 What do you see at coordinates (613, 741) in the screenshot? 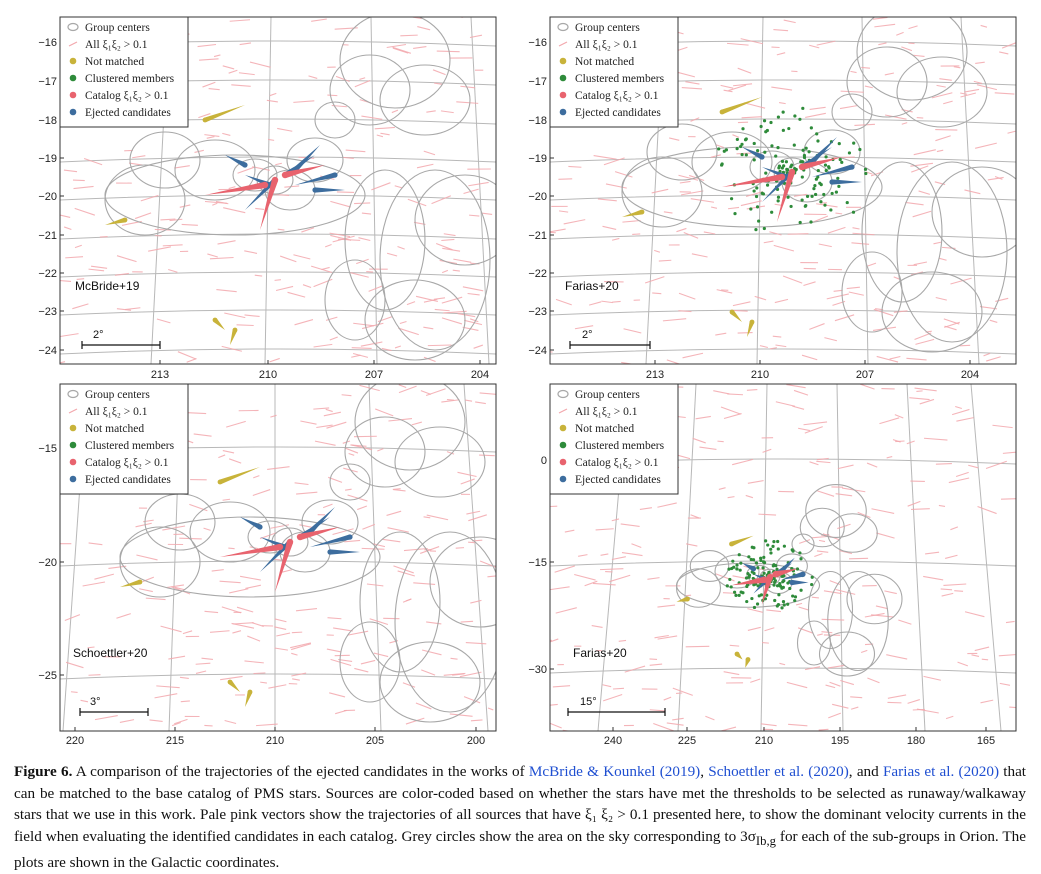
I see `x-tick-label: 240` at bounding box center [613, 741].